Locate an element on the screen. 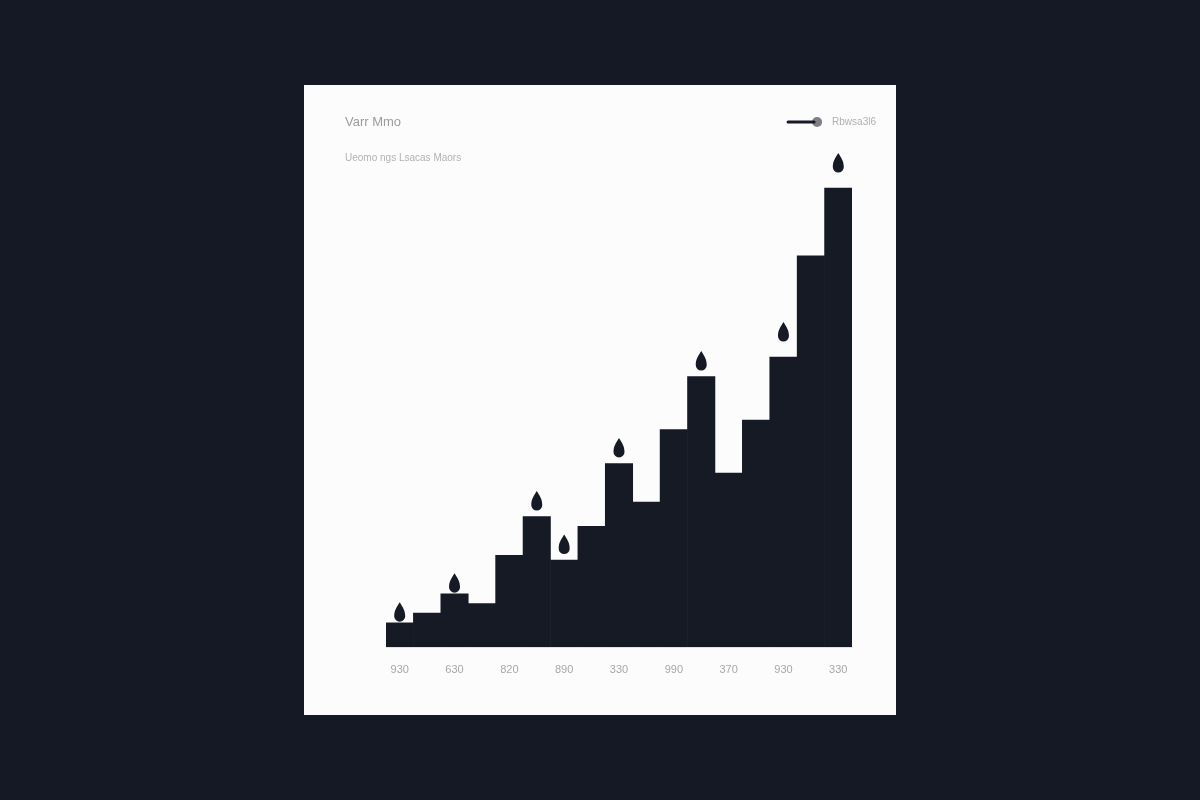  x-tick-label: 630 is located at coordinates (454, 668).